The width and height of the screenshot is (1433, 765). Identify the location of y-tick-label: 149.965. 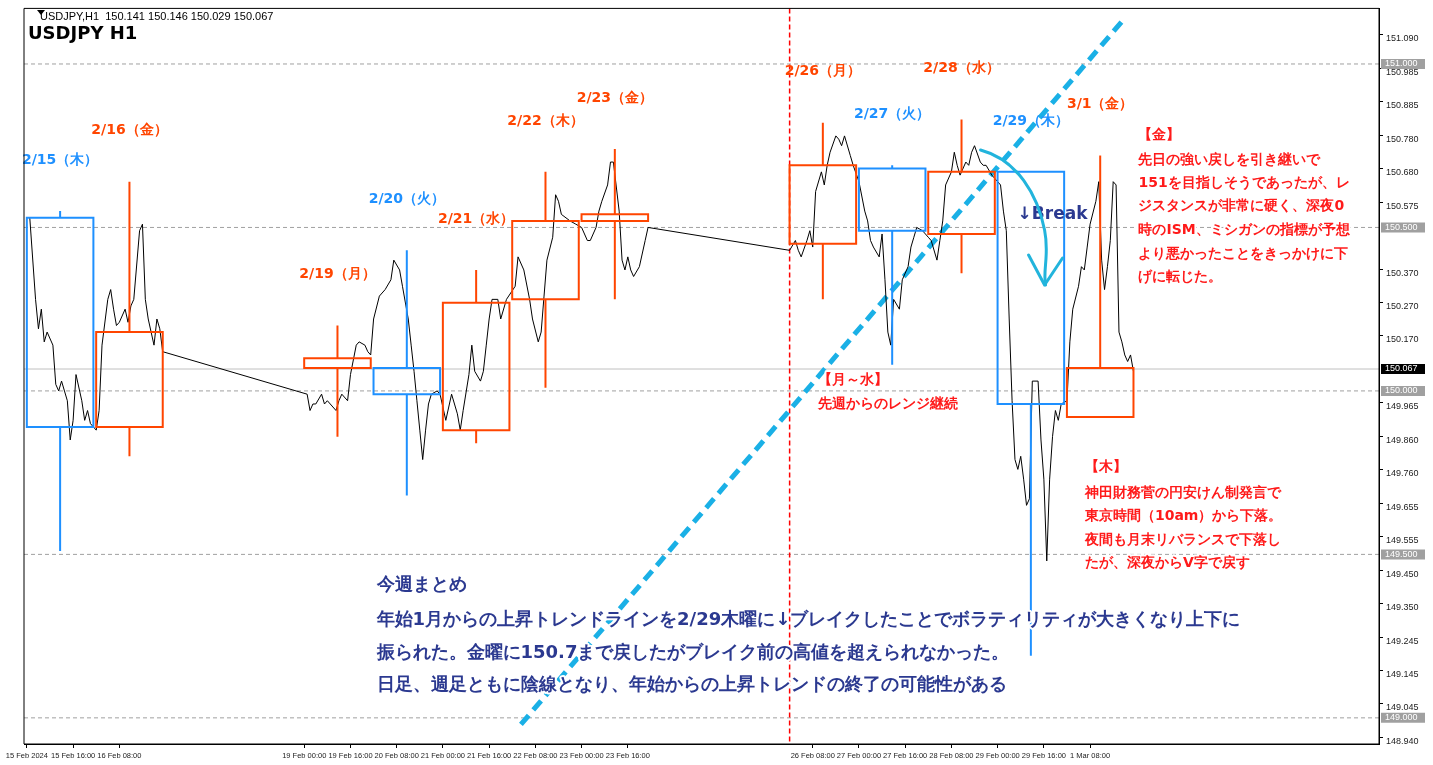
(1402, 405).